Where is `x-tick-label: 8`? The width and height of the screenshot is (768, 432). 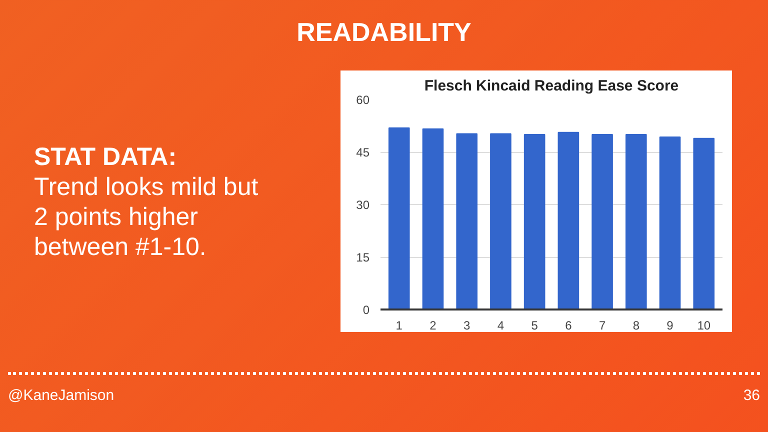 x-tick-label: 8 is located at coordinates (636, 325).